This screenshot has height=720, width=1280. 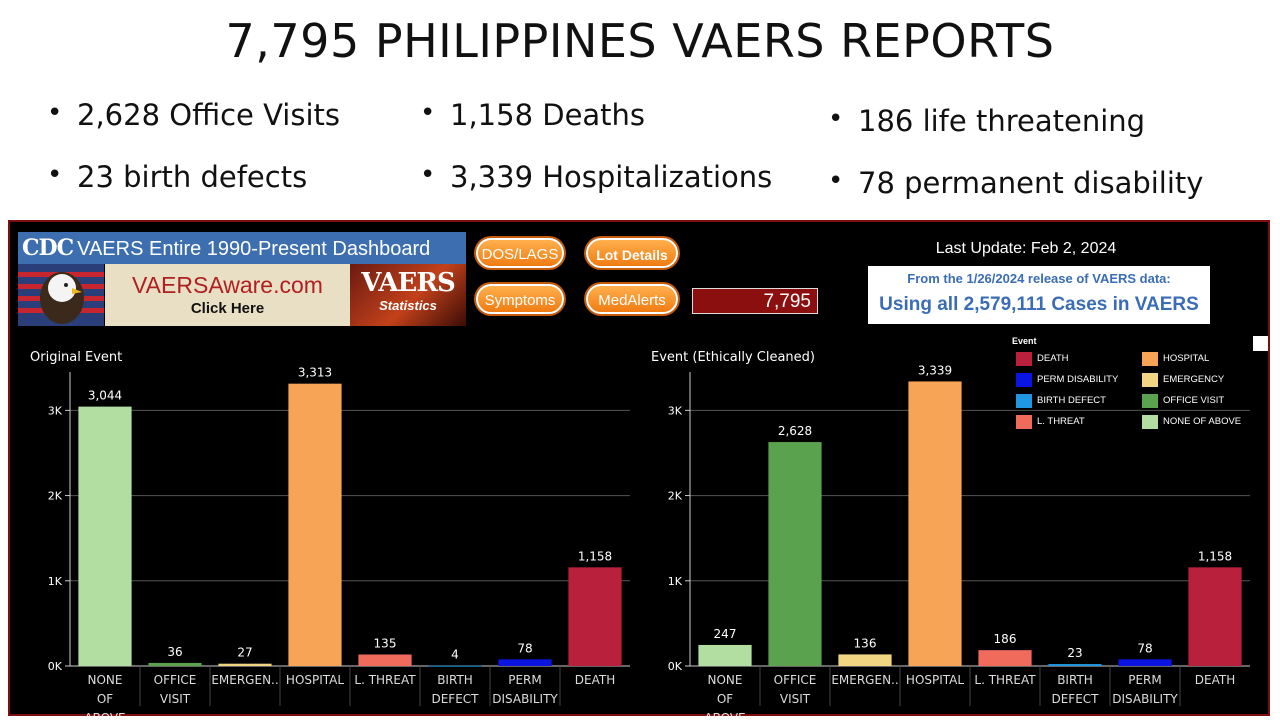 I want to click on vaersaware-click: Click Here, so click(x=227, y=308).